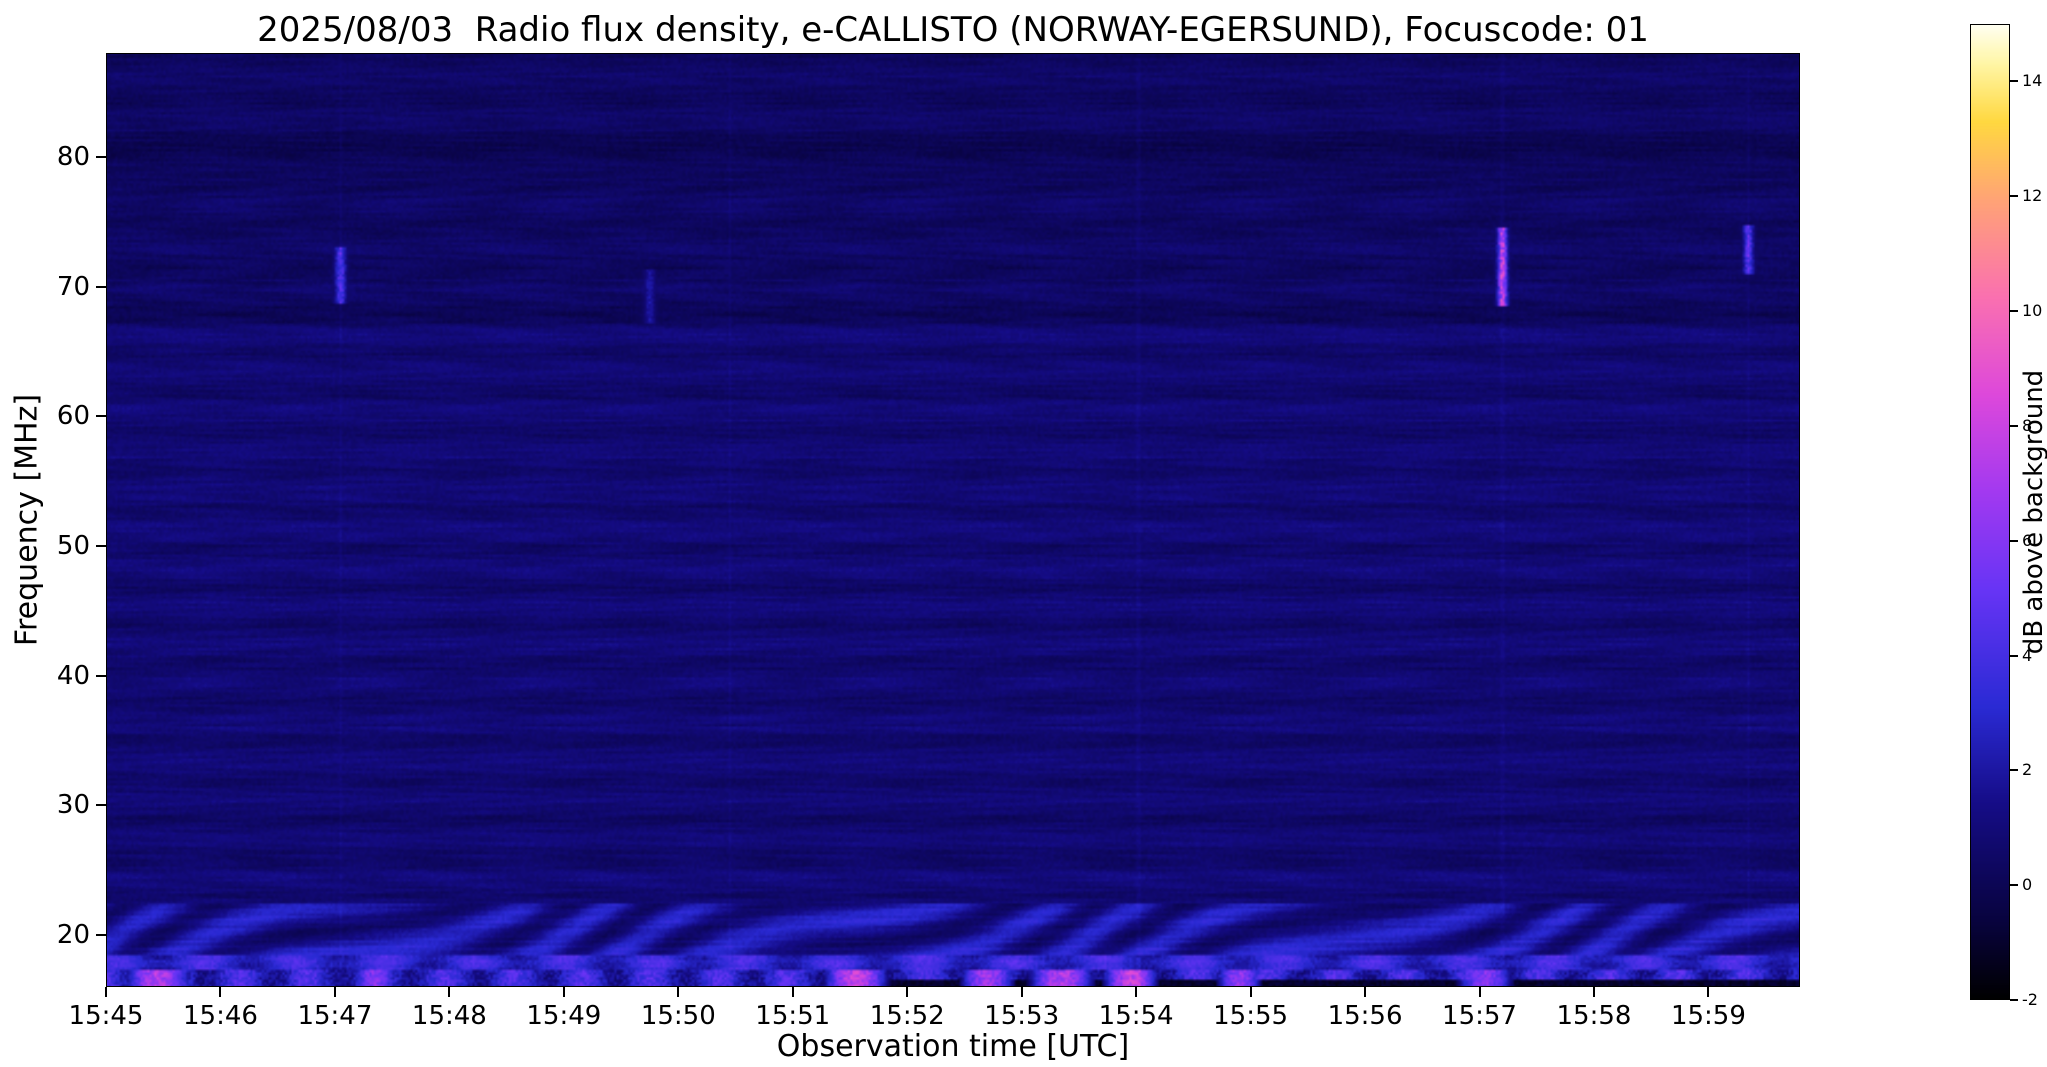 This screenshot has height=1067, width=2047. Describe the element at coordinates (73, 675) in the screenshot. I see `y-tick-label: 40` at that location.